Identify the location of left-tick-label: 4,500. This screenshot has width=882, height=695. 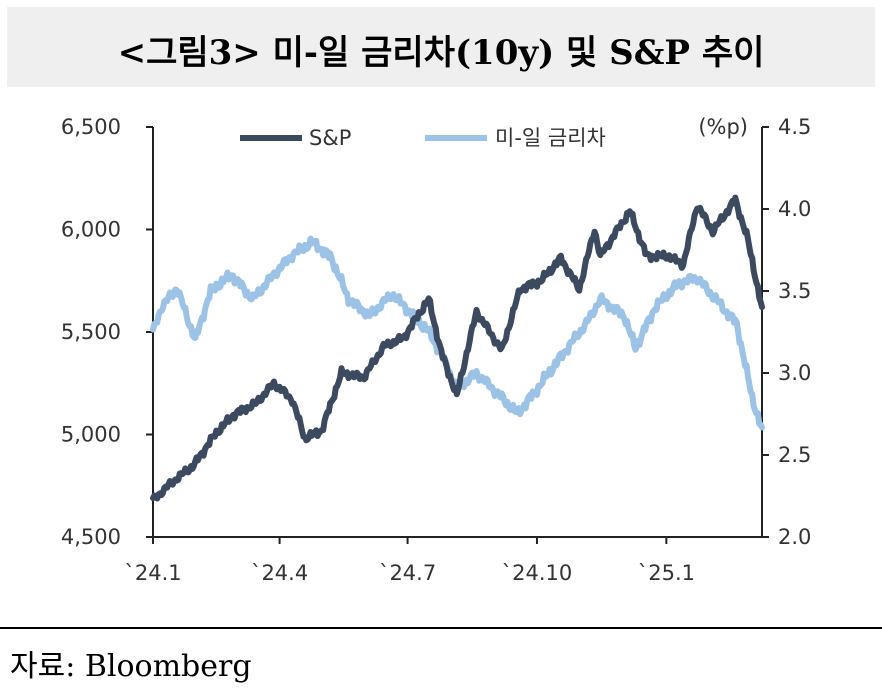
(91, 537).